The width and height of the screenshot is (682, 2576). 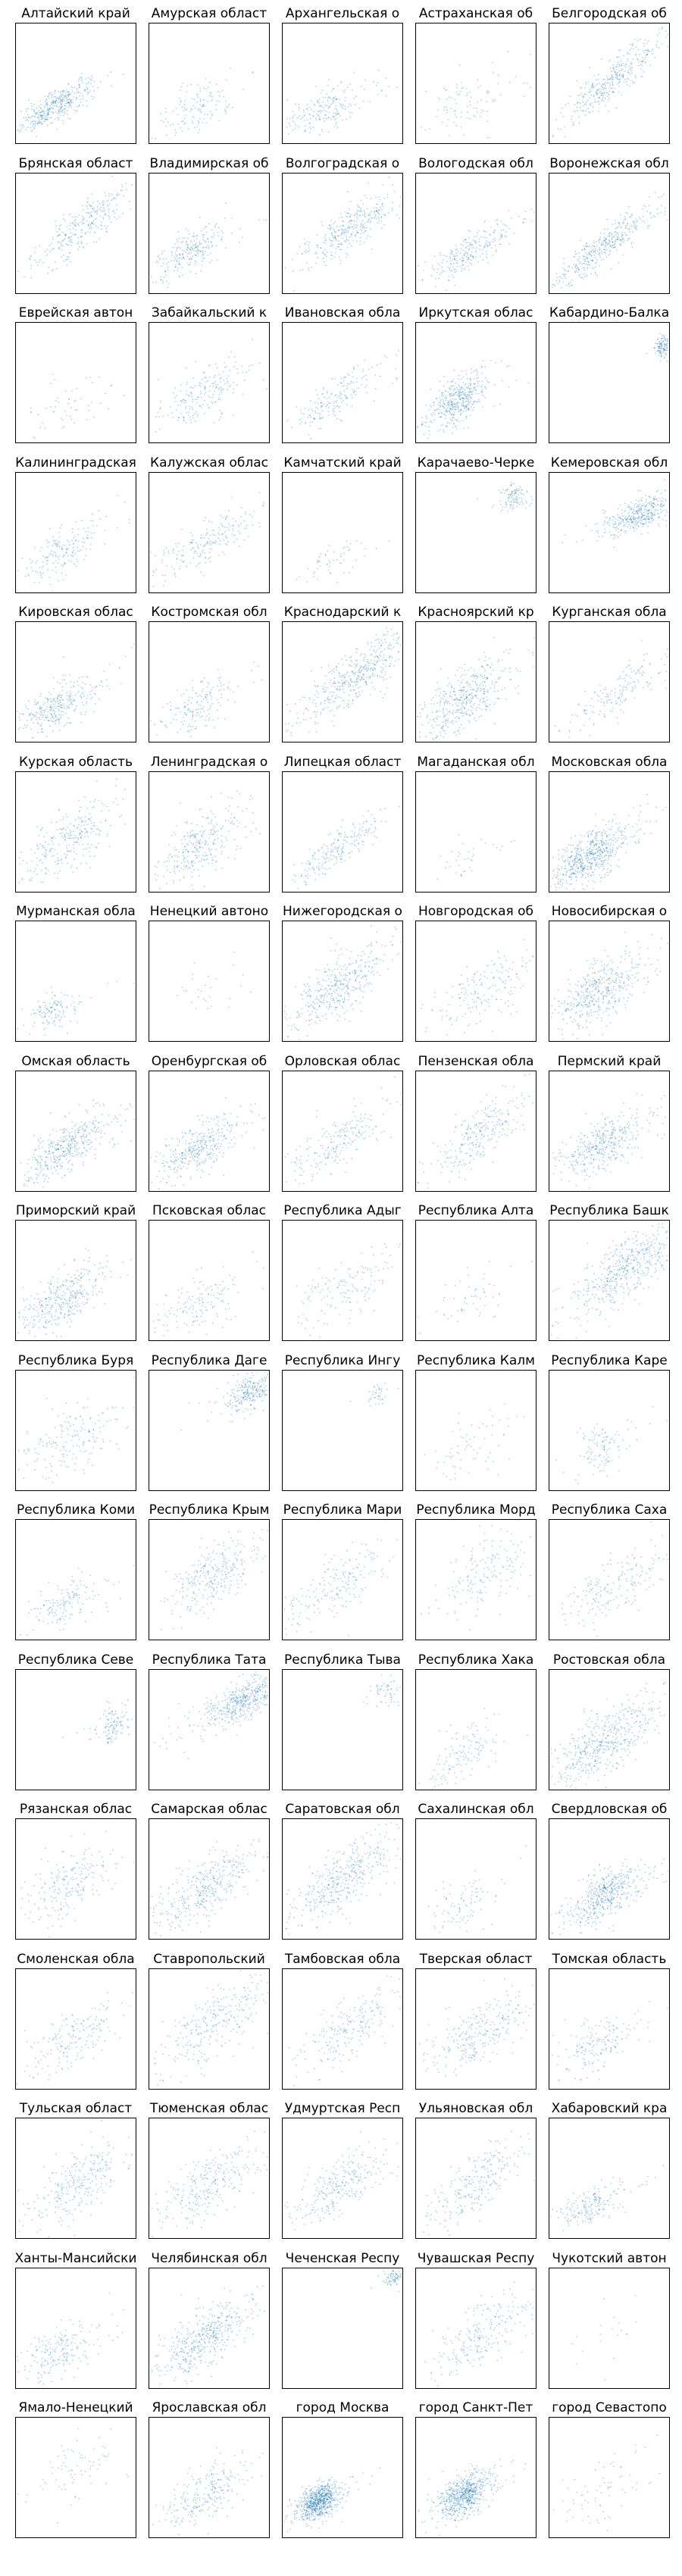 What do you see at coordinates (76, 374) in the screenshot?
I see `panel: Еврейская автон` at bounding box center [76, 374].